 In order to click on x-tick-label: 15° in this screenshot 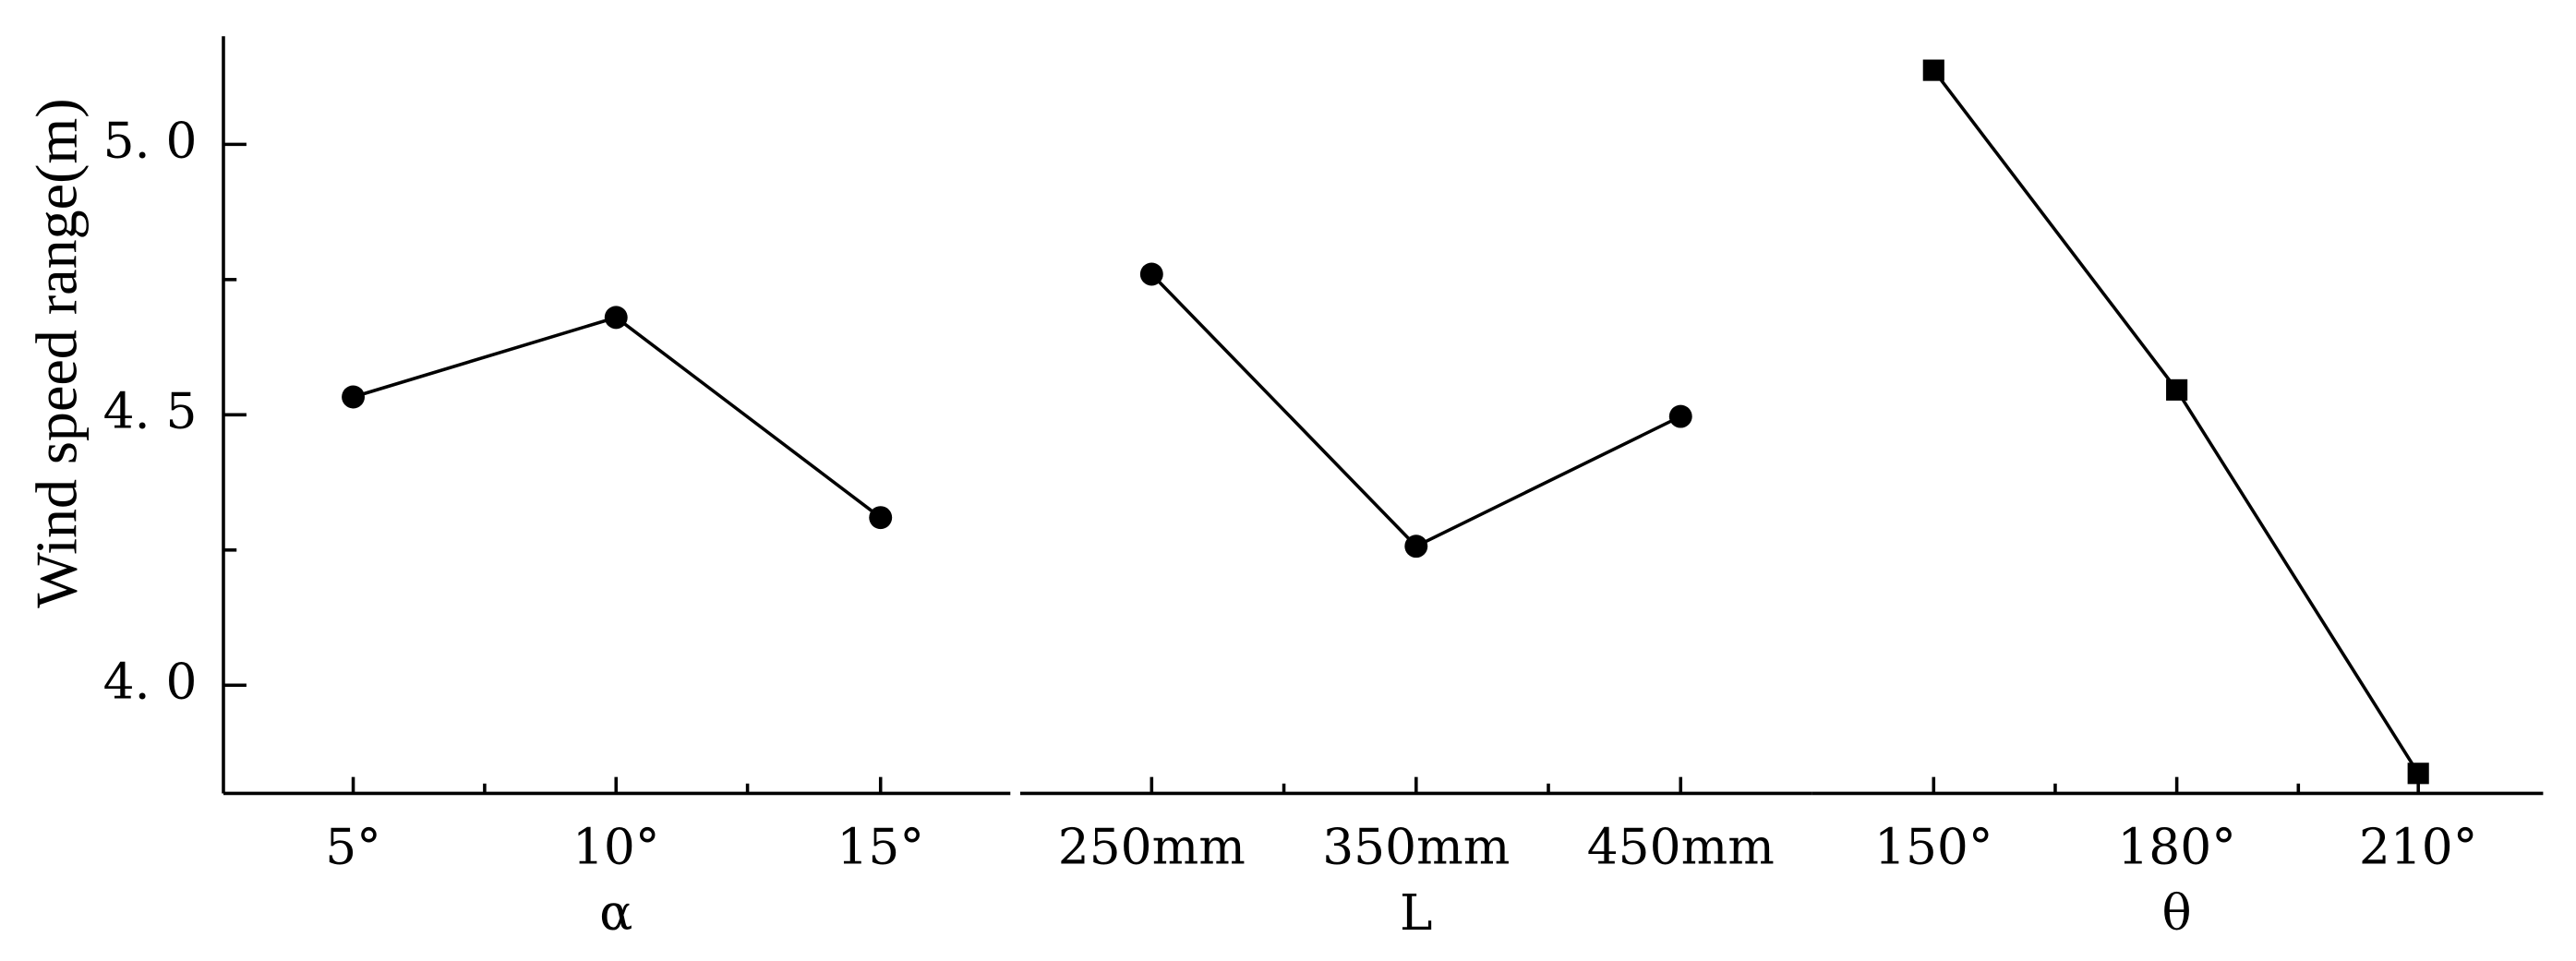, I will do `click(880, 847)`.